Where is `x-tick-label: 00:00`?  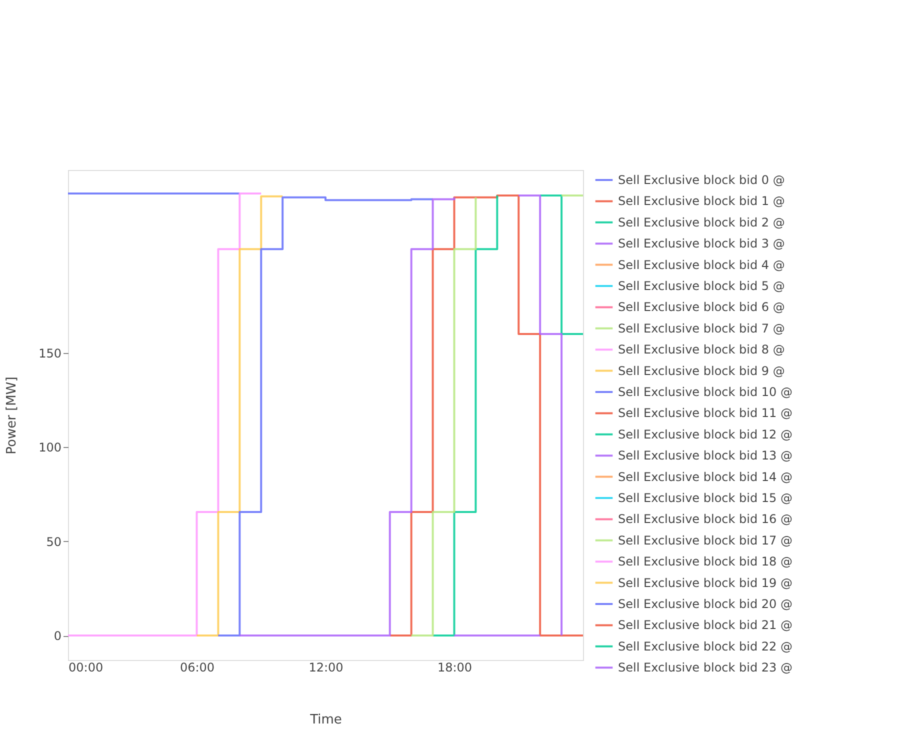
x-tick-label: 00:00 is located at coordinates (86, 667).